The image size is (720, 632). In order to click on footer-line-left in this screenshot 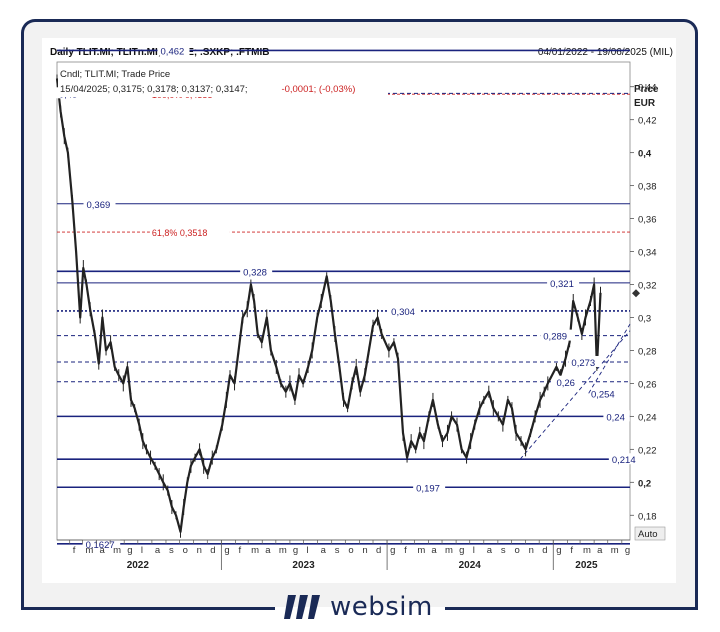, I will do `click(148, 608)`.